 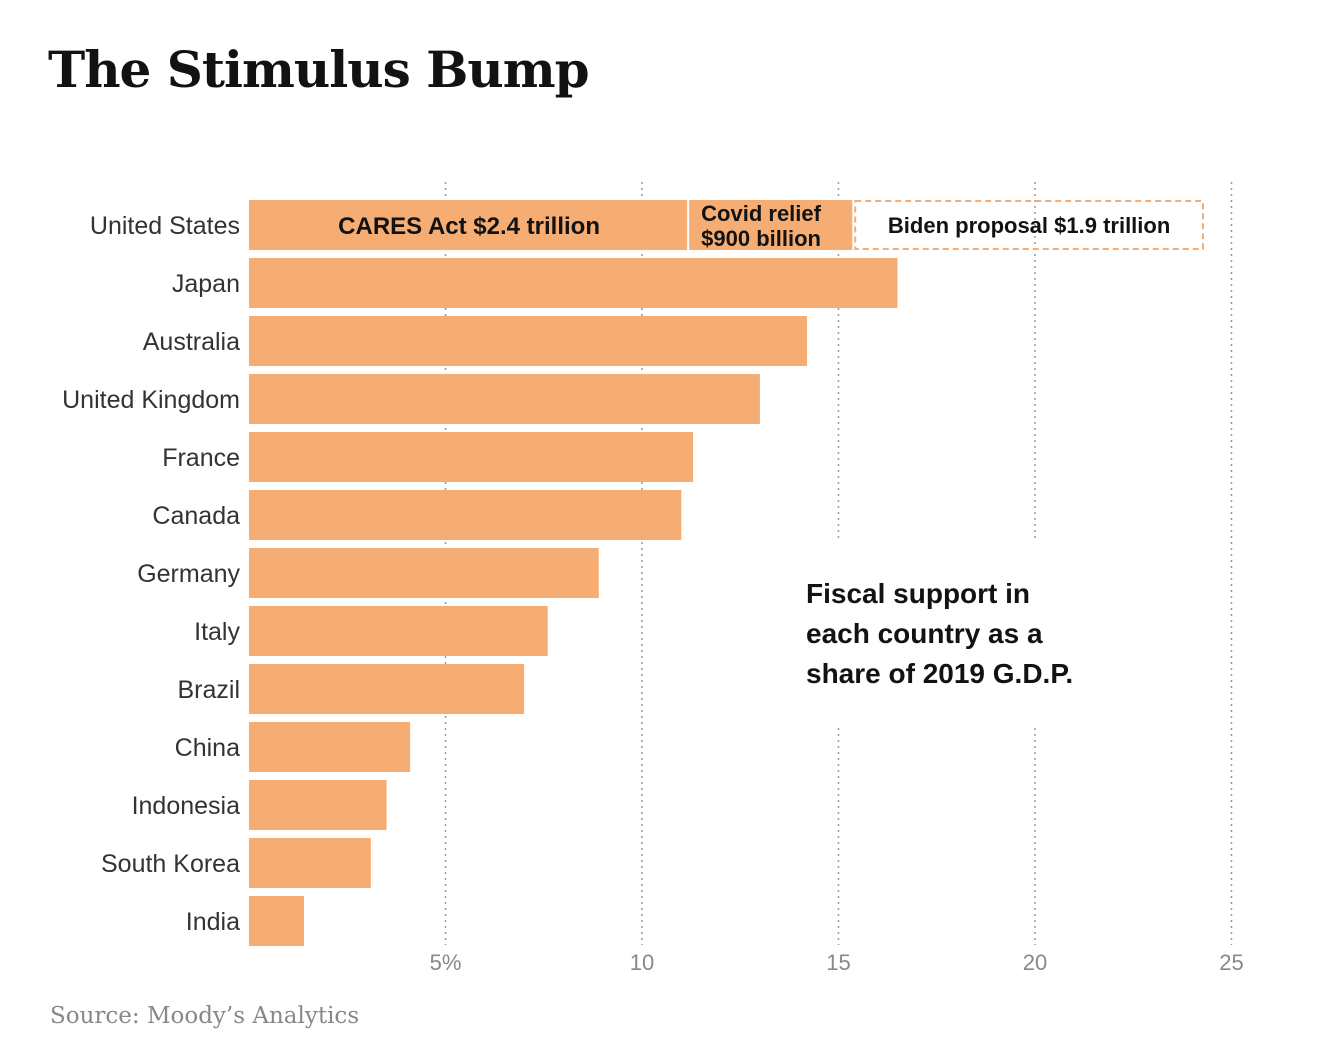 I want to click on bar-segment-biden-proposal, so click(x=1029, y=225).